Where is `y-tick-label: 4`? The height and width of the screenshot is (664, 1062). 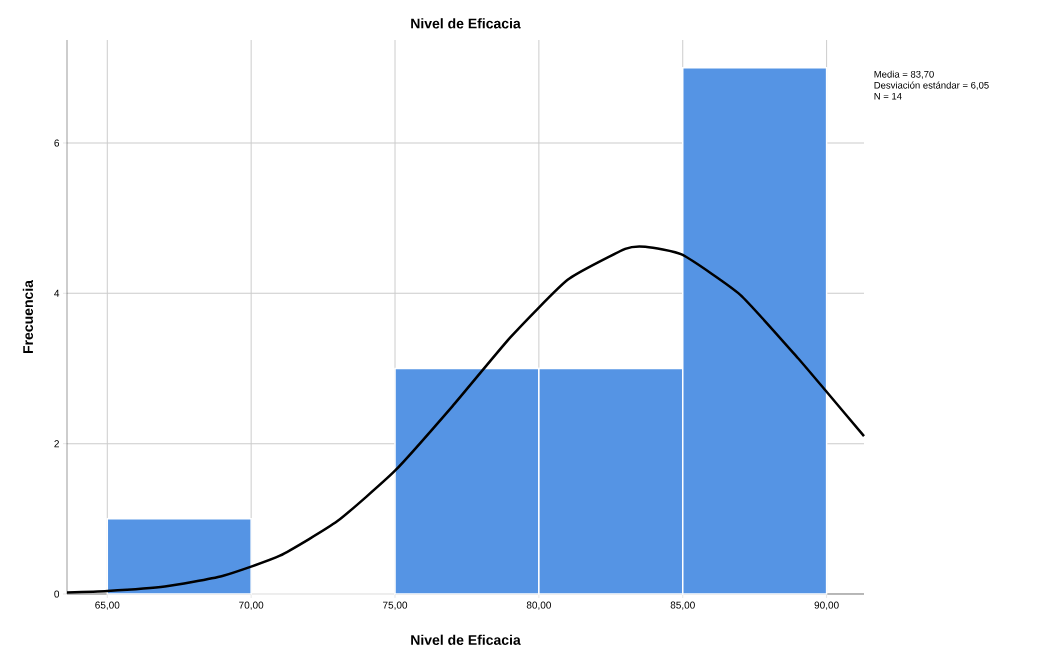
y-tick-label: 4 is located at coordinates (57, 293).